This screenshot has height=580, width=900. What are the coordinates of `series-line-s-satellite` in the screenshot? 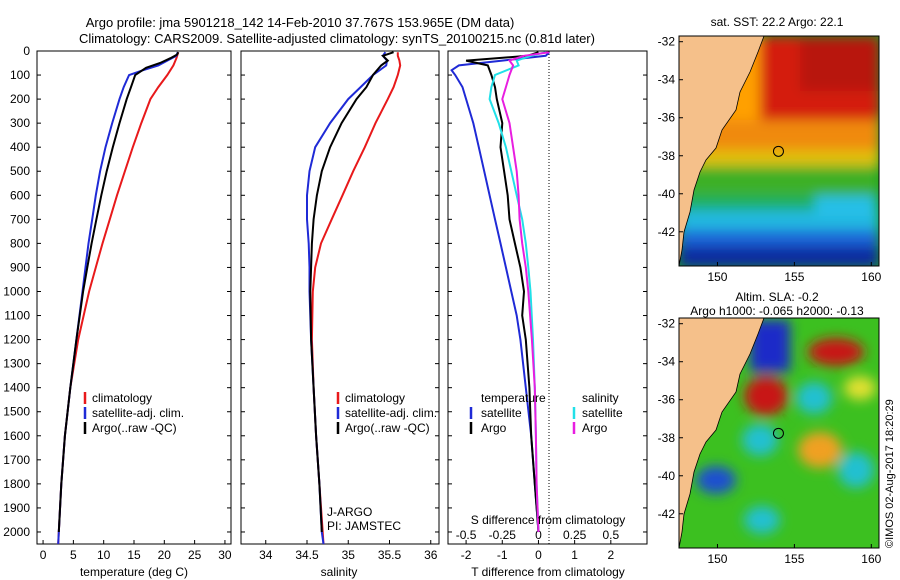 It's located at (517, 292).